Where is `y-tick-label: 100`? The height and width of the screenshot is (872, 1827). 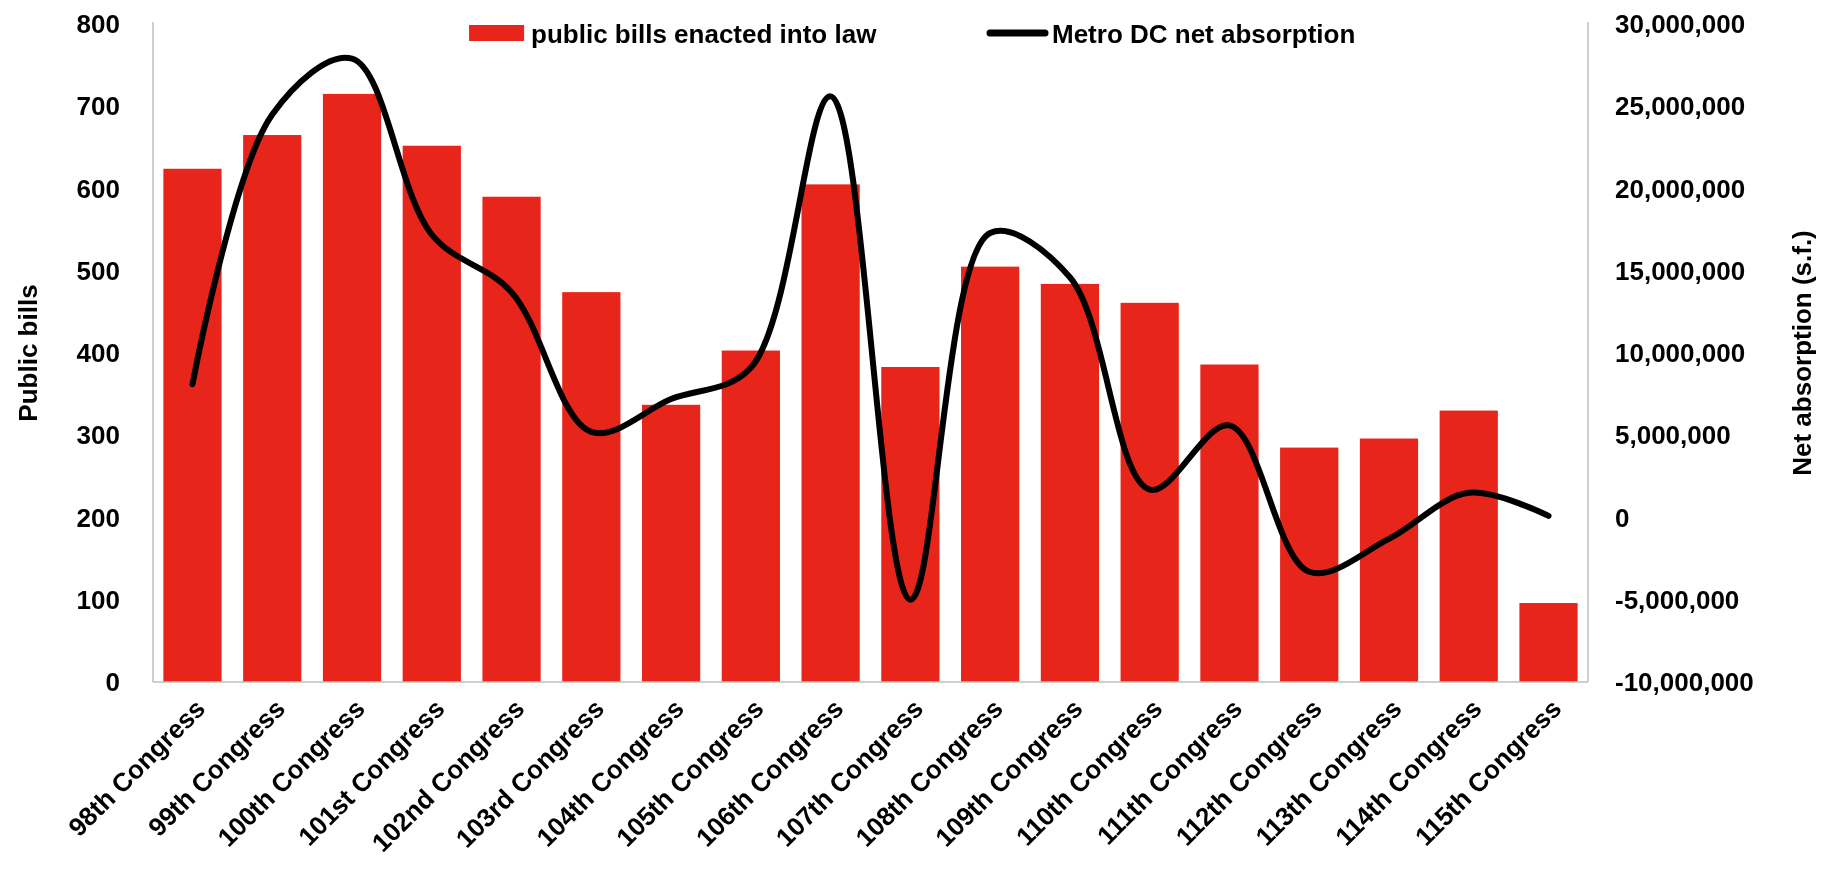 y-tick-label: 100 is located at coordinates (98, 599).